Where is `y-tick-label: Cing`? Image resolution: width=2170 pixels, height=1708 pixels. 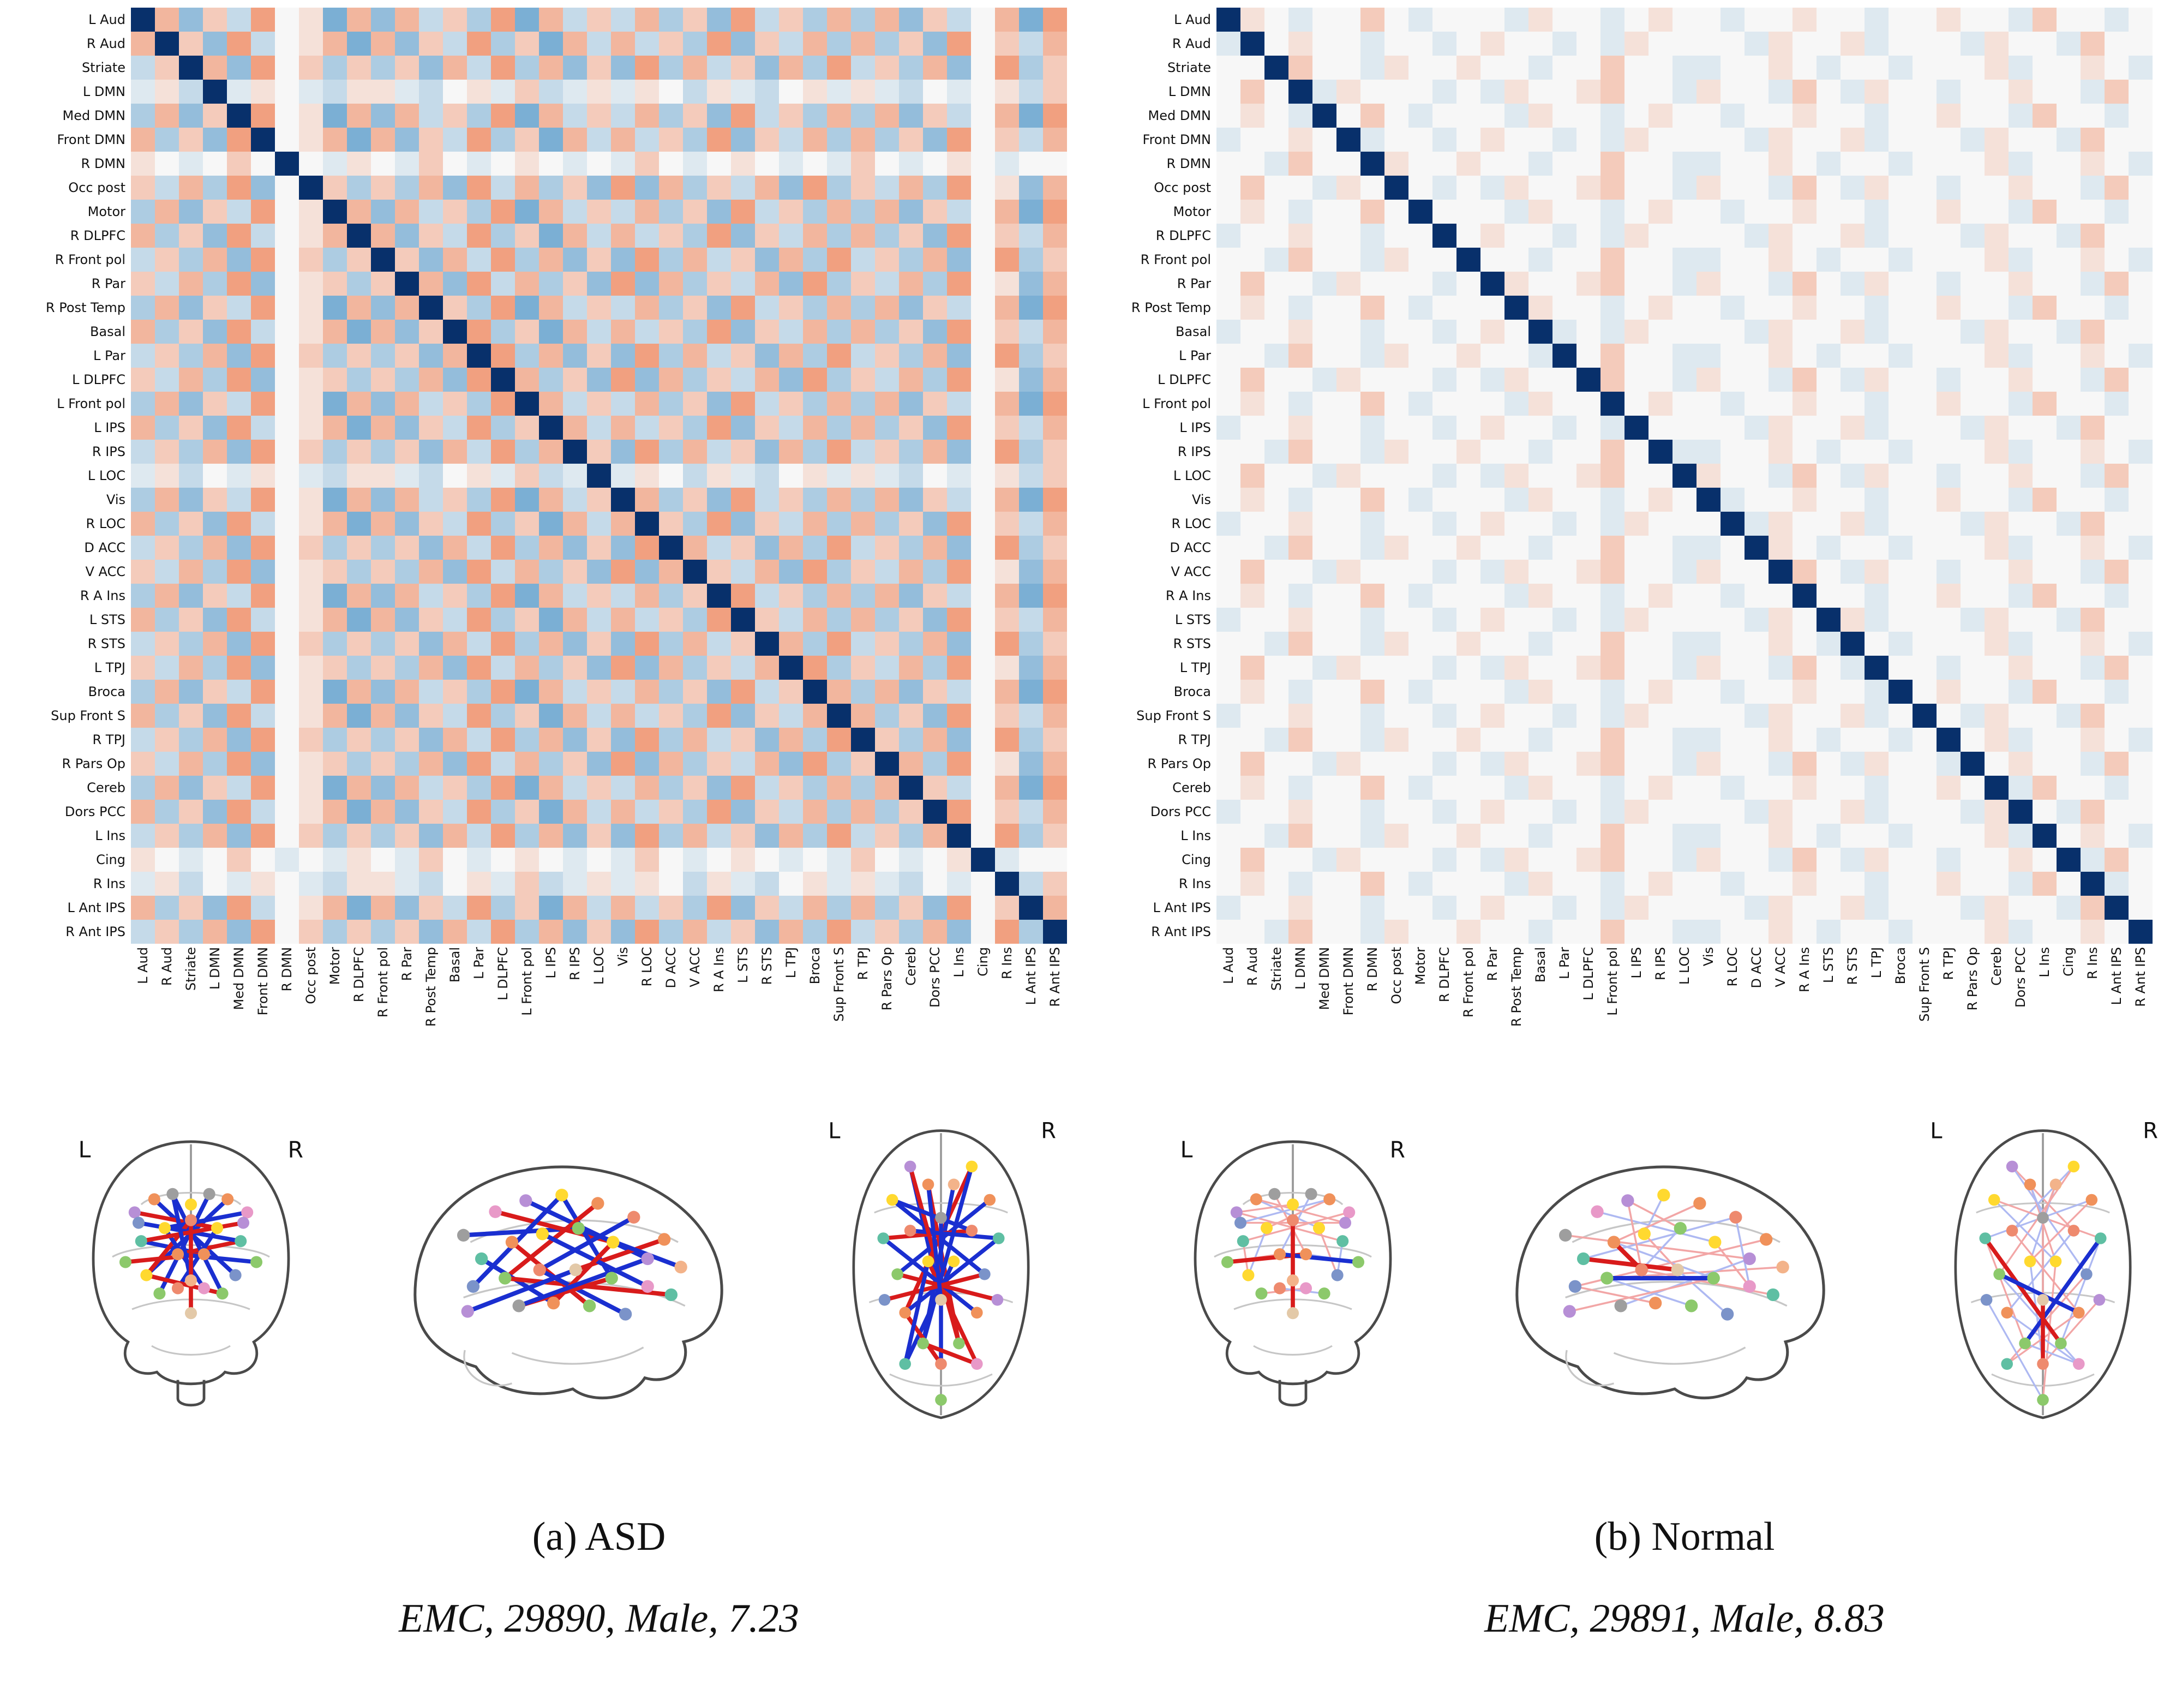 y-tick-label: Cing is located at coordinates (110, 859).